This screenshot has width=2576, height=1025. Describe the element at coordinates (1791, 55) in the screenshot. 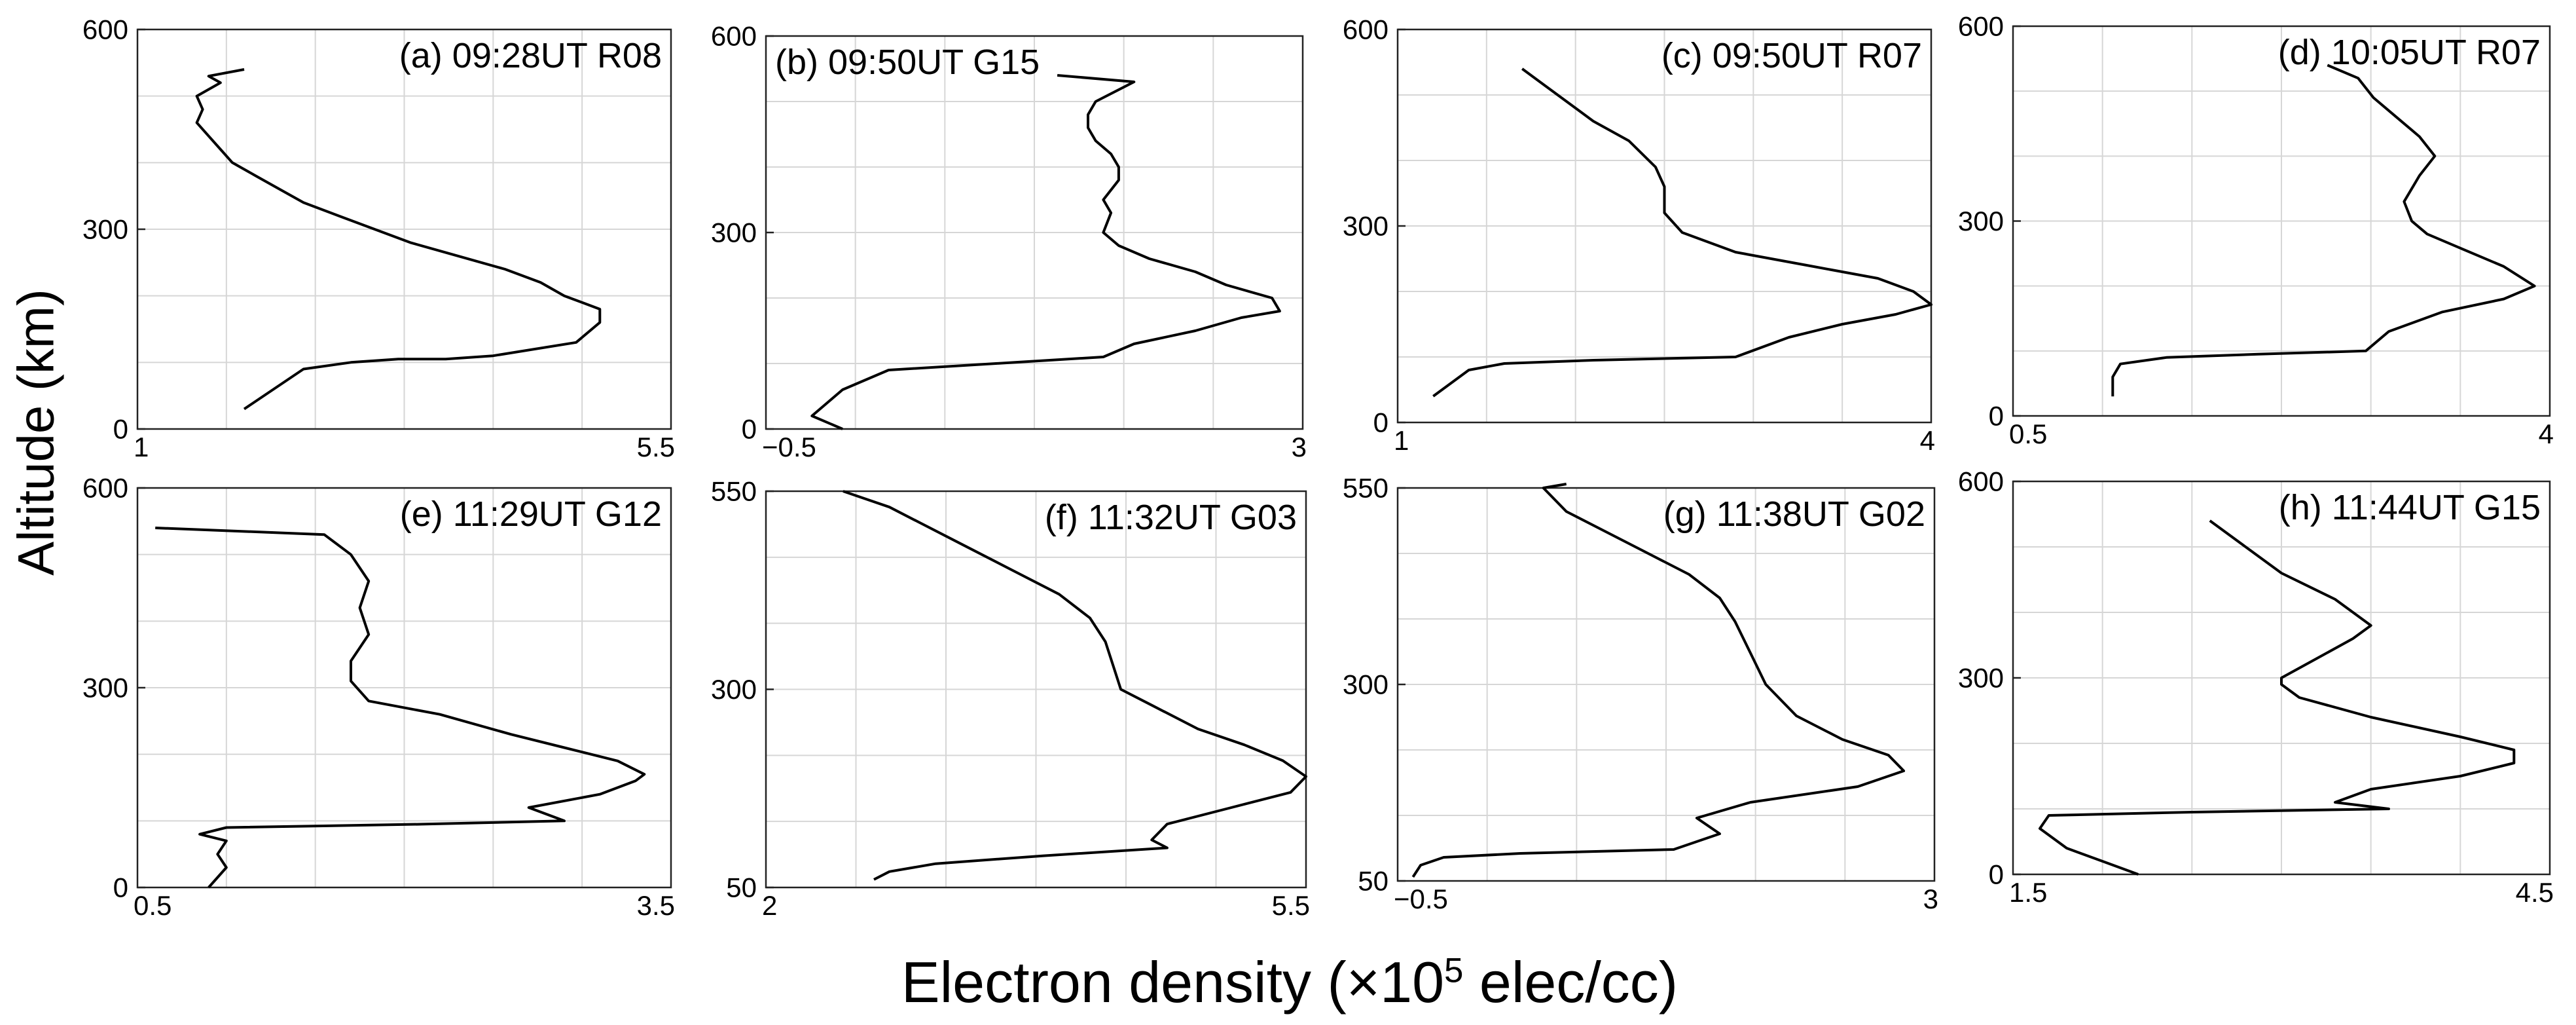

I see `panel-title: (c) 09:50UT R07` at that location.